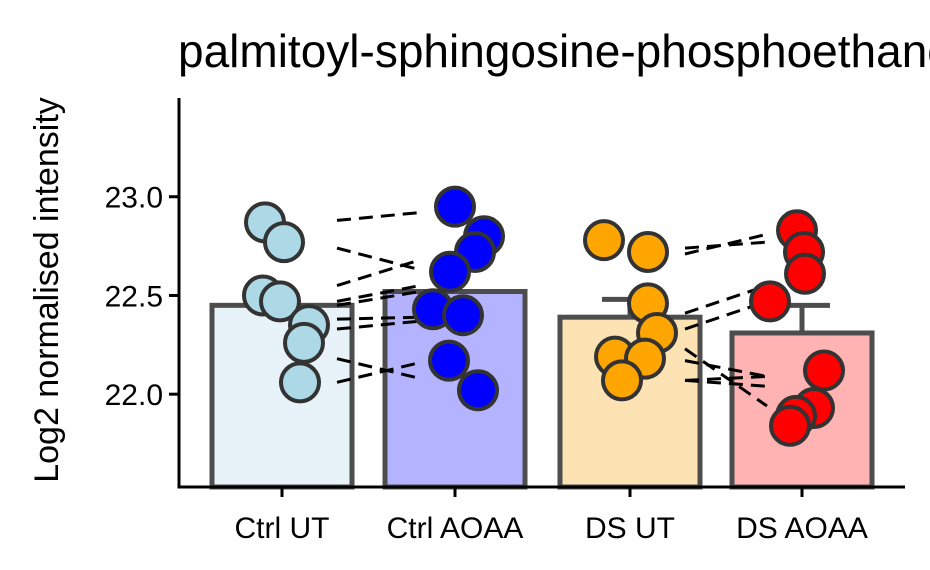 The width and height of the screenshot is (930, 570). What do you see at coordinates (630, 528) in the screenshot?
I see `x-tick-label-2: DS UT` at bounding box center [630, 528].